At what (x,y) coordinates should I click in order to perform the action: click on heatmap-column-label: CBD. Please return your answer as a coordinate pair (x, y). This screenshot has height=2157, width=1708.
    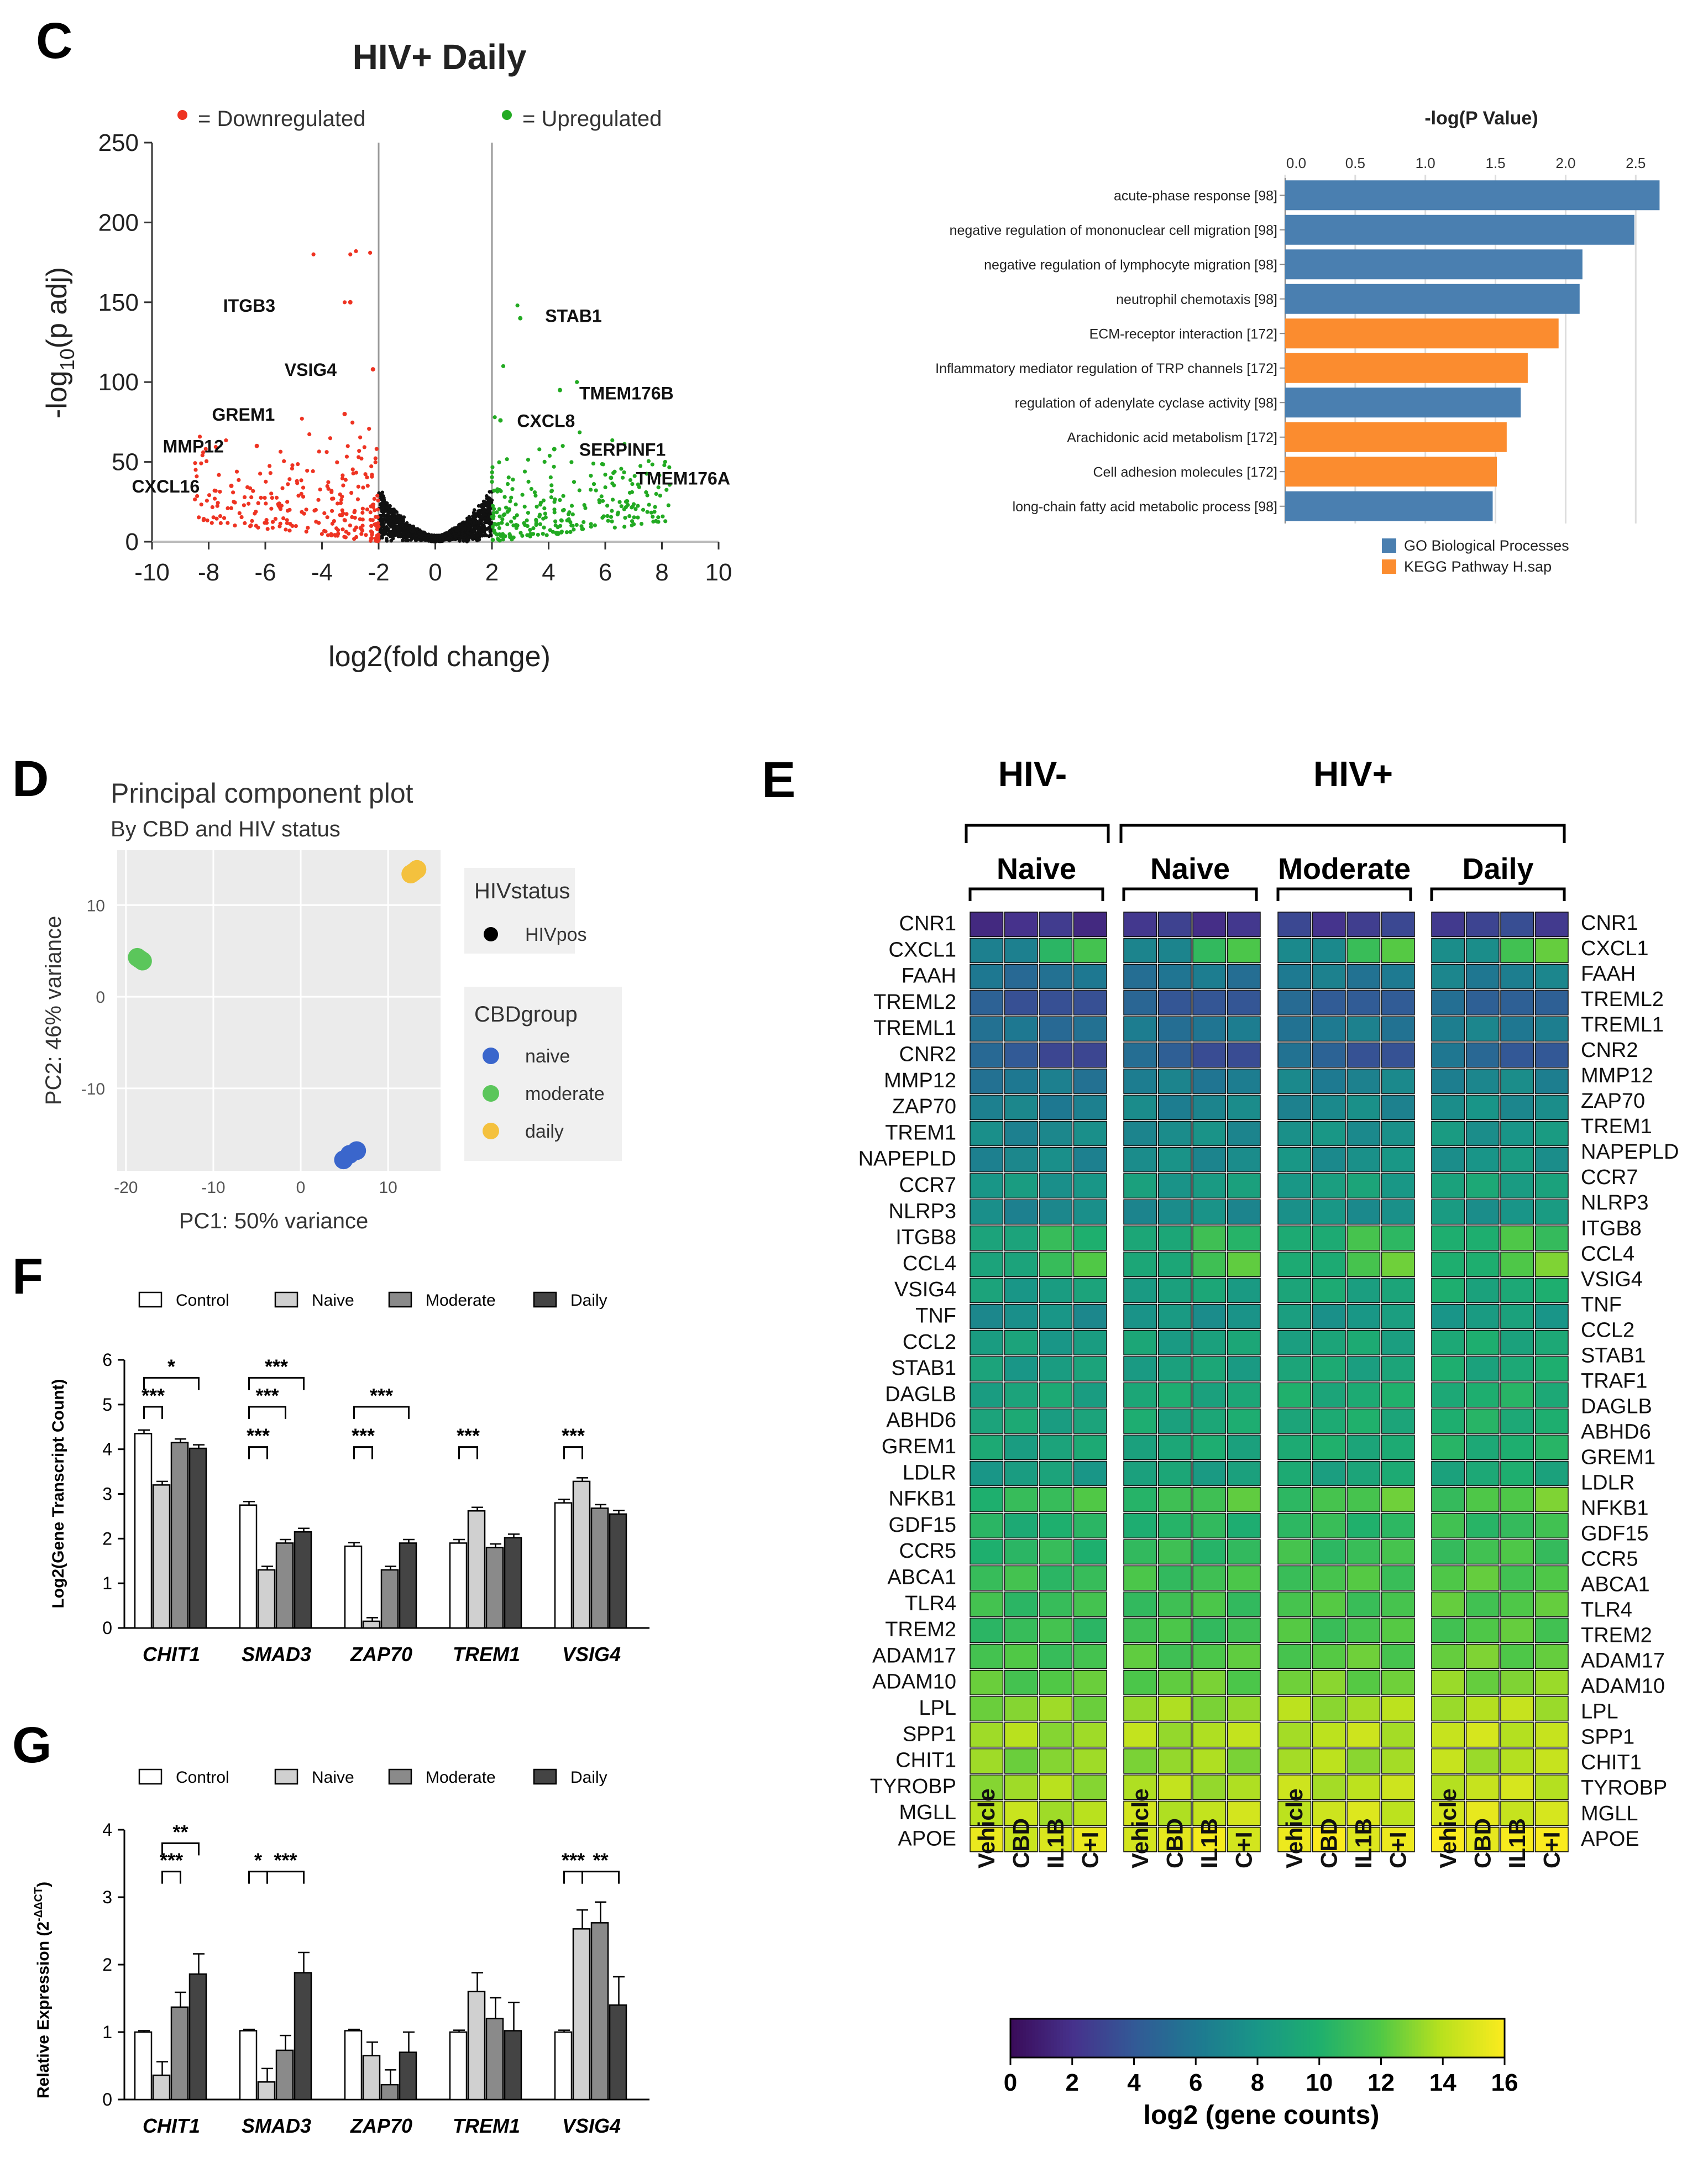
    Looking at the image, I should click on (1175, 1843).